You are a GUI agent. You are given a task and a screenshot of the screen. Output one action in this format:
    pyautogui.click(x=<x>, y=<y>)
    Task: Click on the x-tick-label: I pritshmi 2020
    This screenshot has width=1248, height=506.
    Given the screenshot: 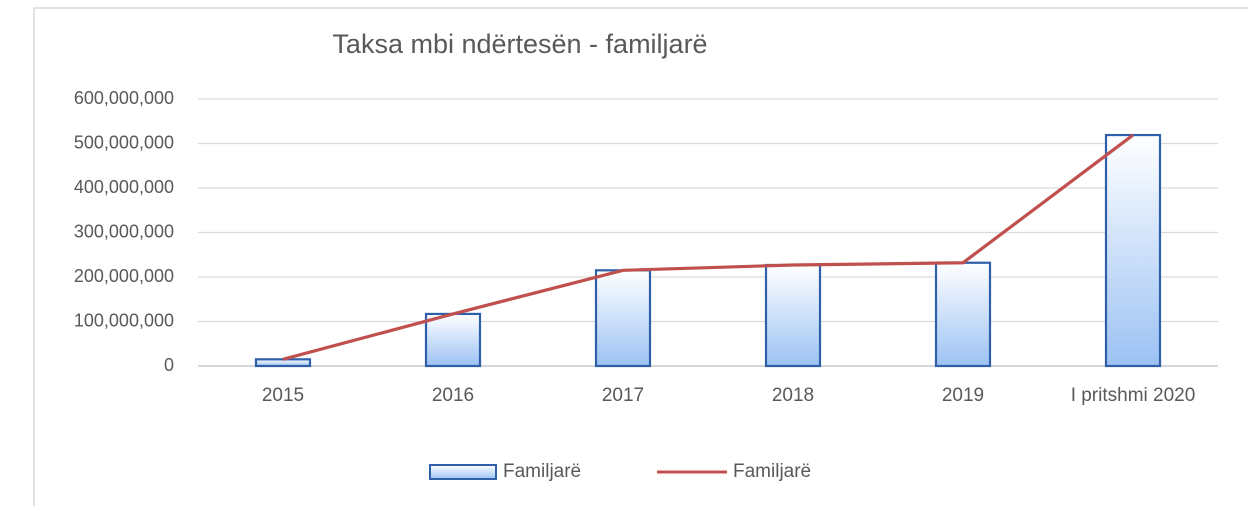 What is the action you would take?
    pyautogui.click(x=1133, y=395)
    